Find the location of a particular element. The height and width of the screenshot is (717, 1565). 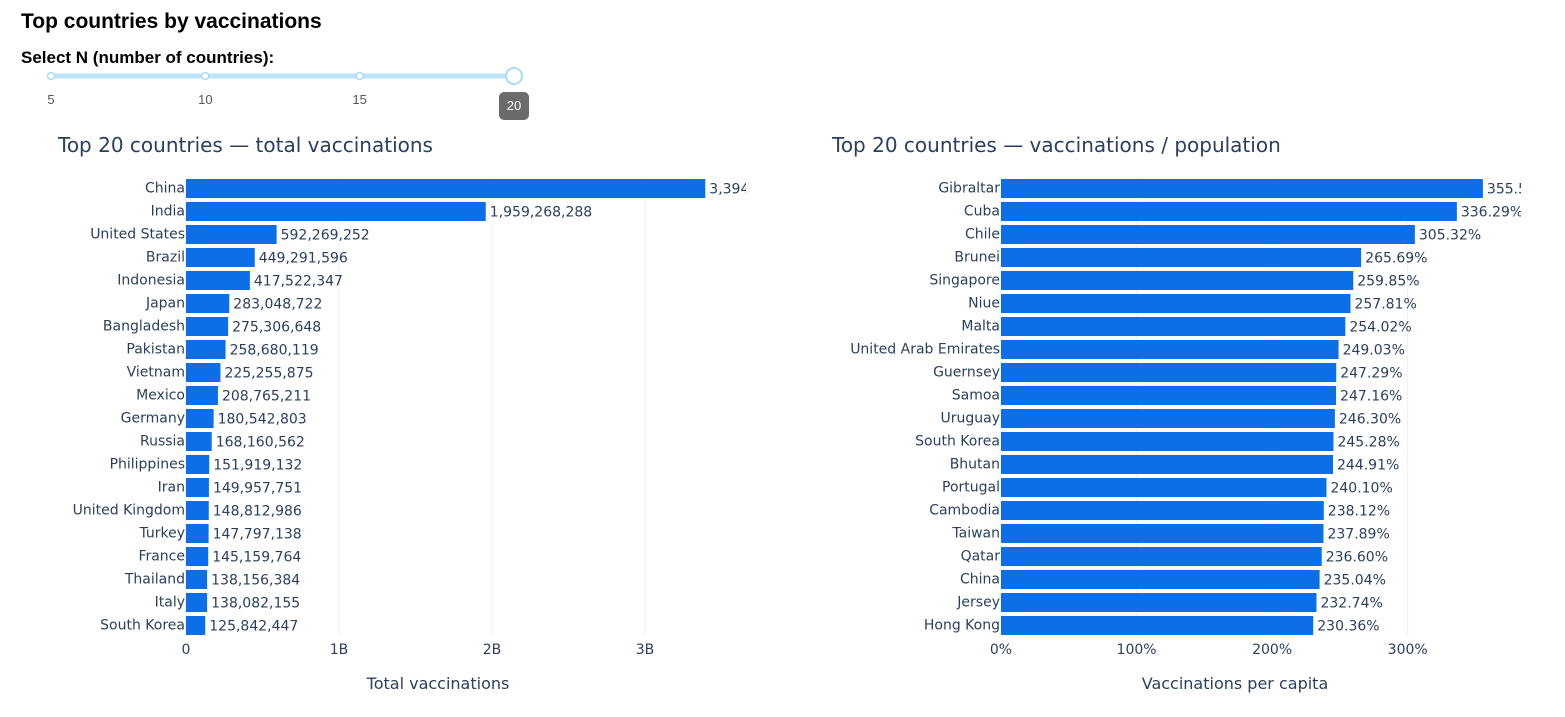

value-label: 225,255,875 is located at coordinates (268, 374).